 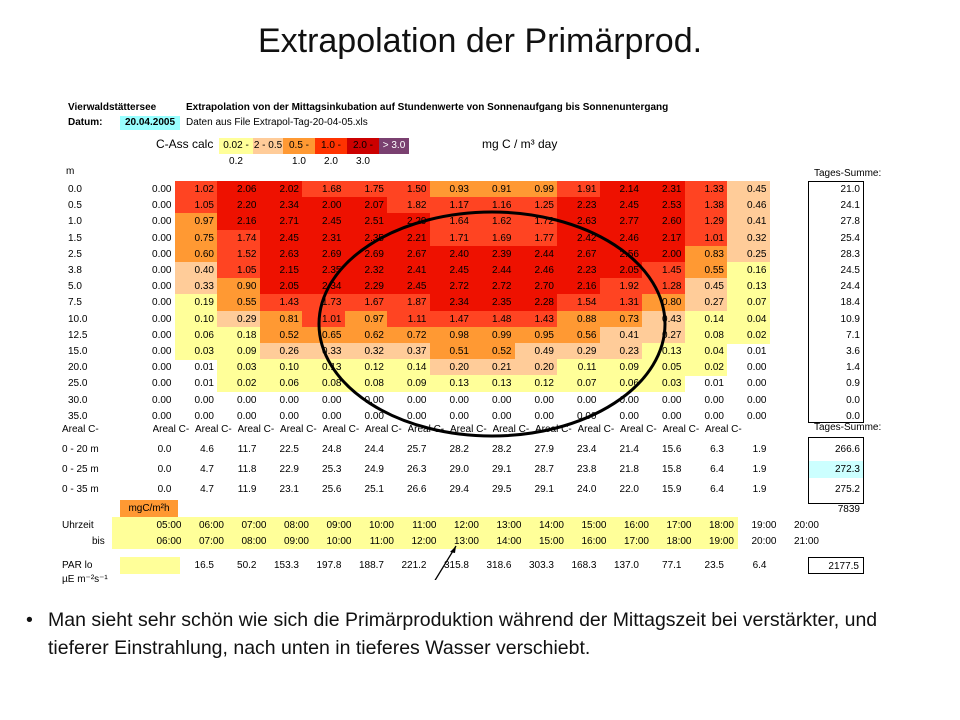 I want to click on data-cell: 1.33, so click(x=705, y=189).